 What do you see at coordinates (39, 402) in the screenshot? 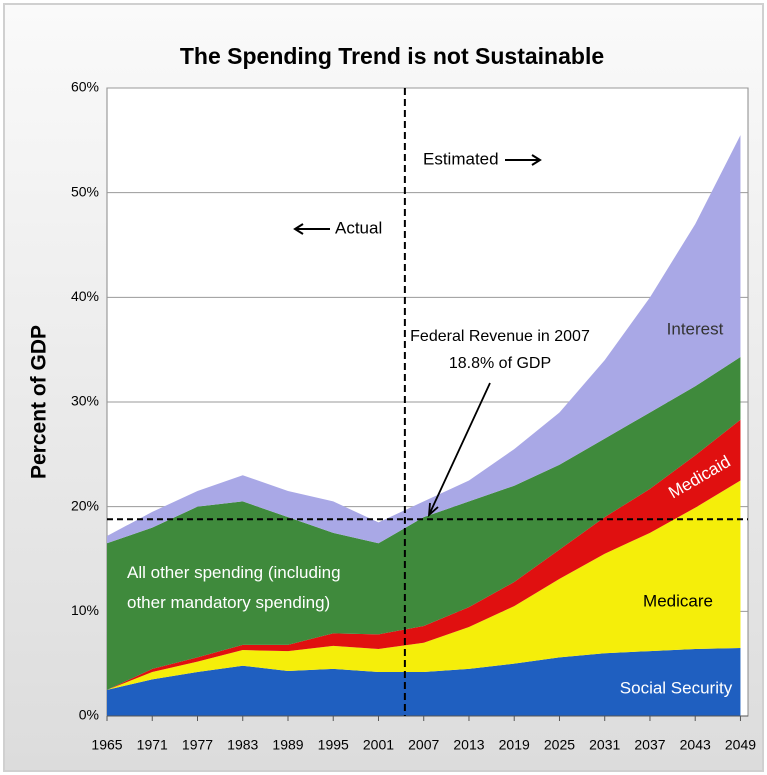
I see `y-axis-label: Percent of GDP` at bounding box center [39, 402].